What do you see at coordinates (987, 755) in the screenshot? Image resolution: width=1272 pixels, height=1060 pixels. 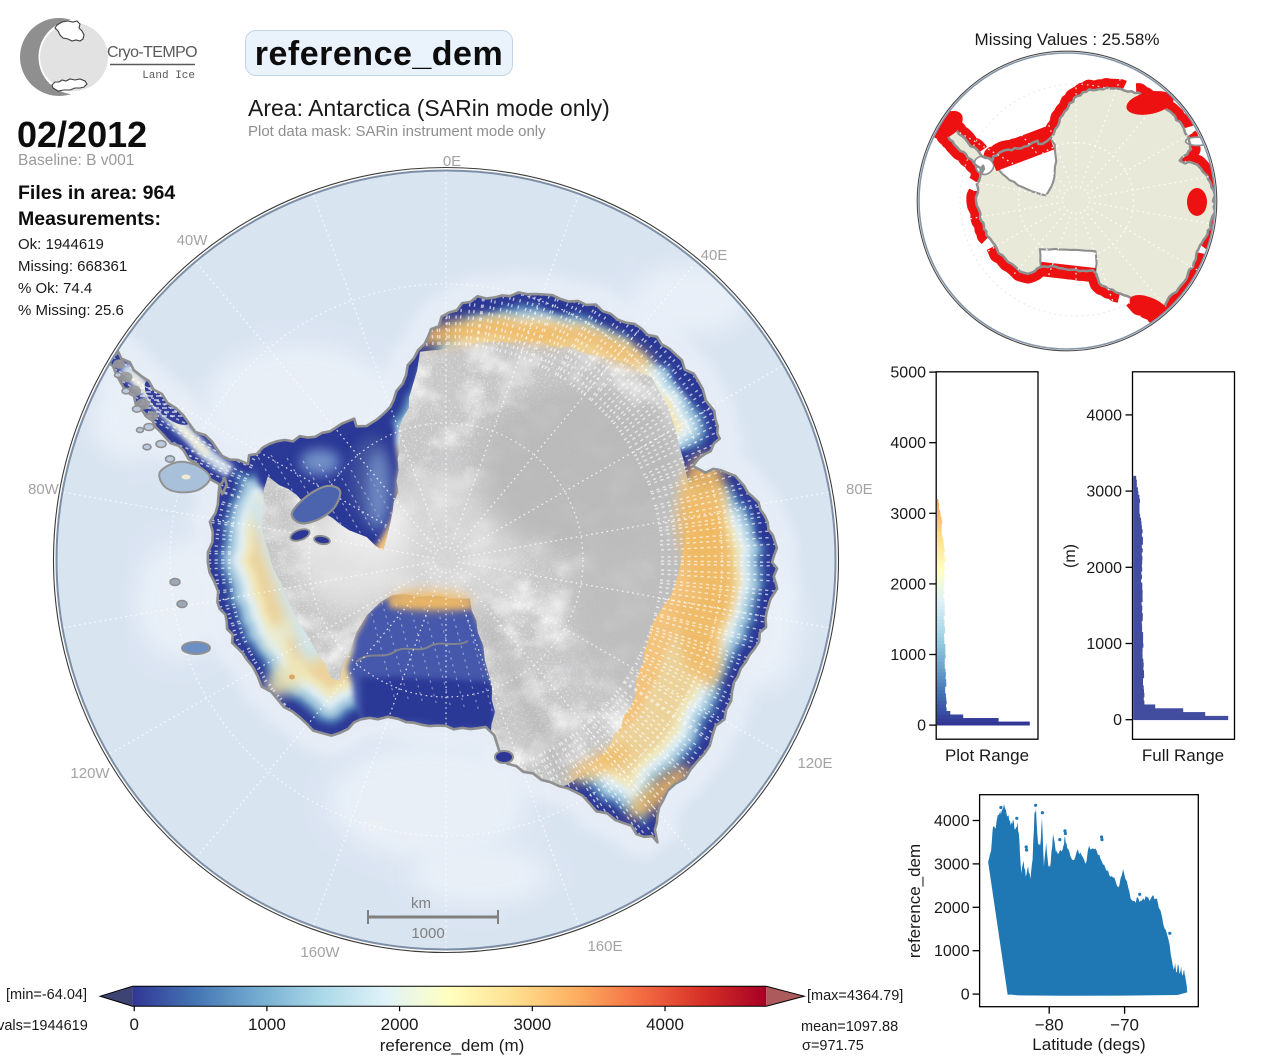 I see `svg-text: Plot Range` at bounding box center [987, 755].